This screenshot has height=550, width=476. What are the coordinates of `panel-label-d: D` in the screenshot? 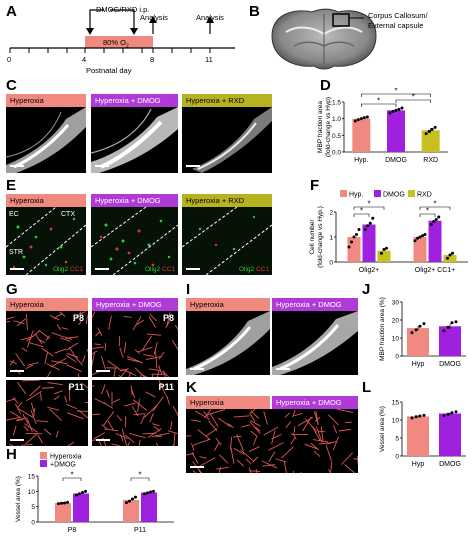 It's located at (325, 85).